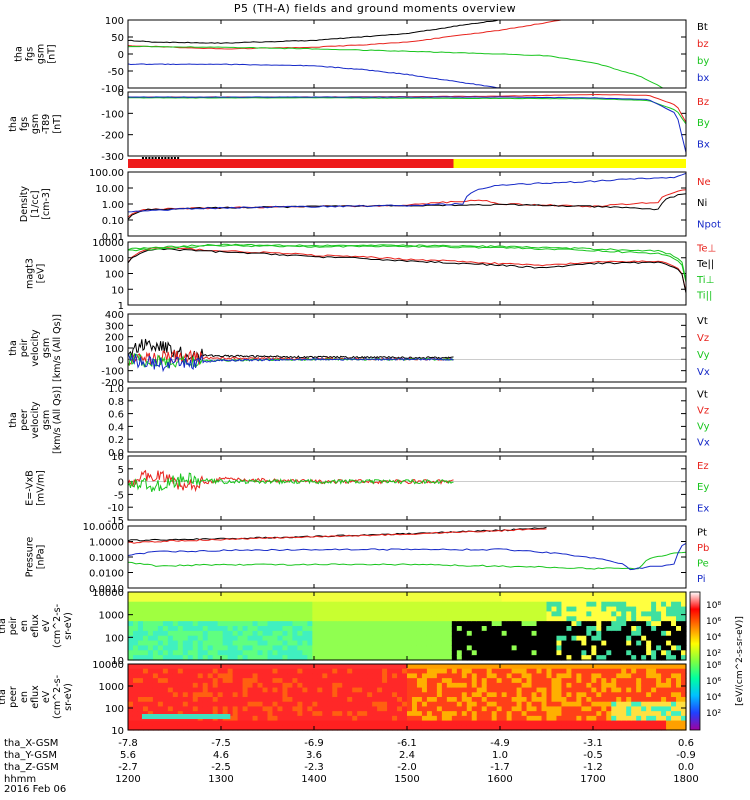 The height and width of the screenshot is (800, 750). Describe the element at coordinates (116, 453) in the screenshot. I see `y-tick-label: 0.0` at that location.